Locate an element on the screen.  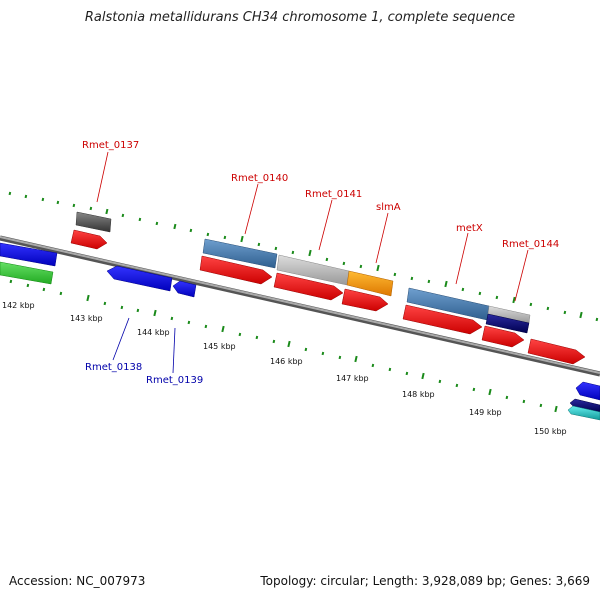
gene-left-green-block is located at coordinates (27, 273).